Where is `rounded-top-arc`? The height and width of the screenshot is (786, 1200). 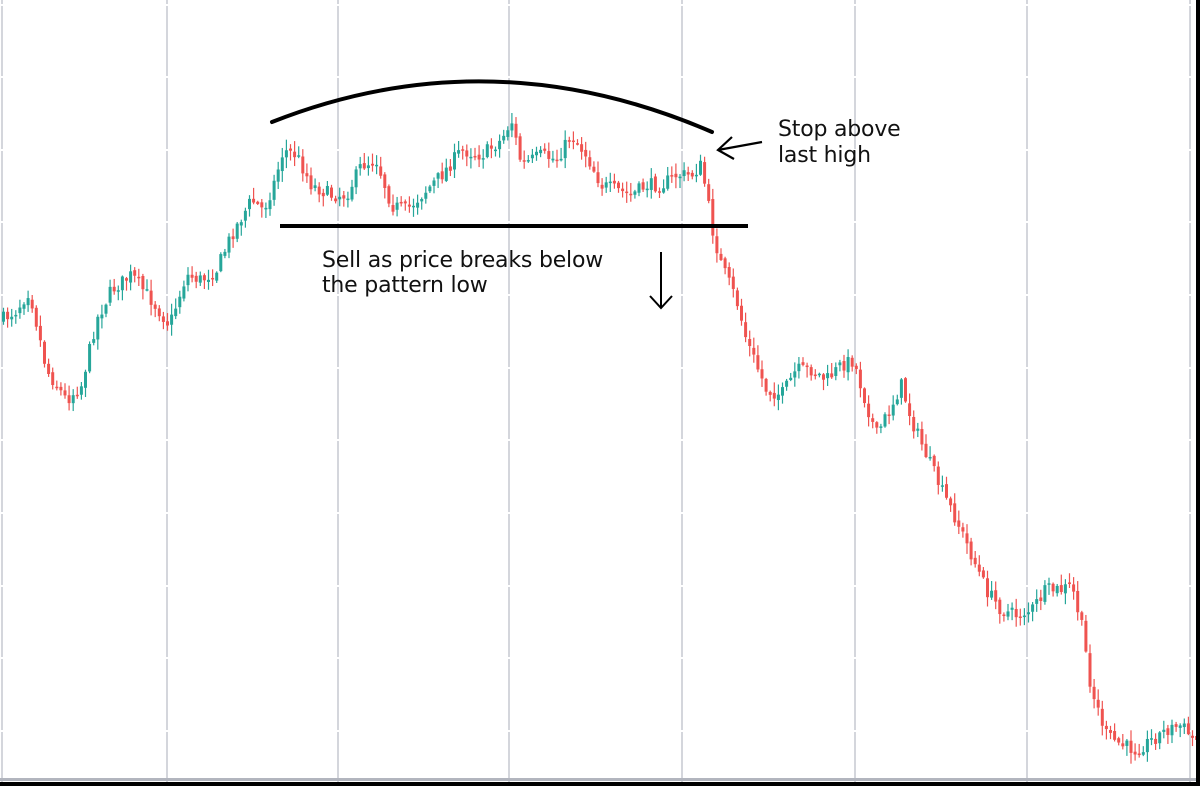
rounded-top-arc is located at coordinates (492, 106).